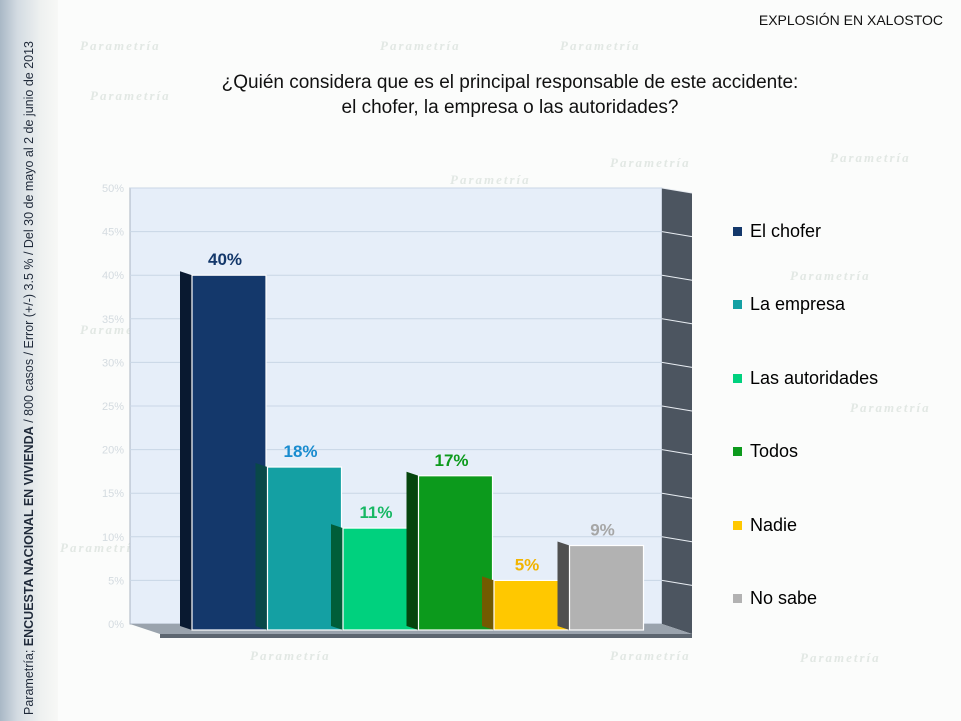  I want to click on y-tick-label: 5%, so click(116, 581).